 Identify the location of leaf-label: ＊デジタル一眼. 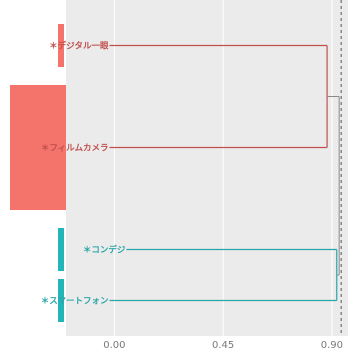
(79, 46).